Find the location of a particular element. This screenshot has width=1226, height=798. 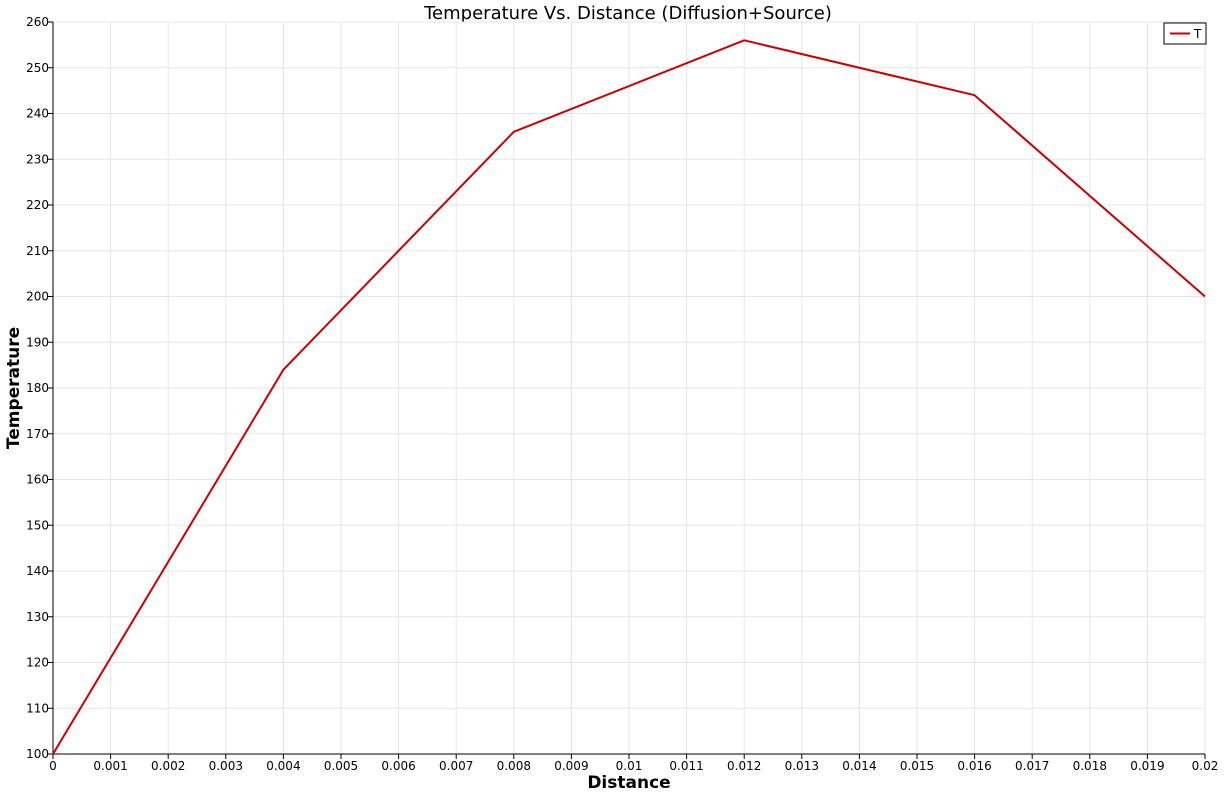

y-tick-label: 180 is located at coordinates (37, 388).